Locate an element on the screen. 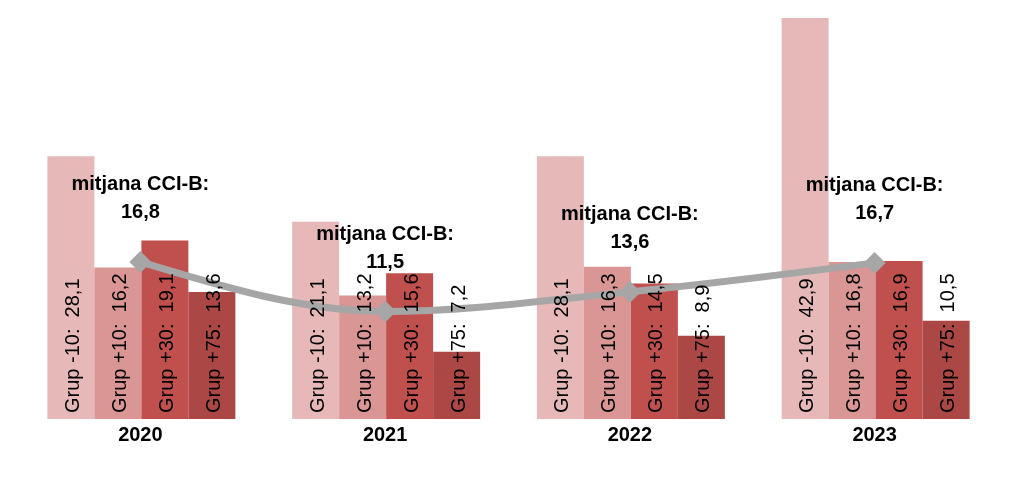 This screenshot has width=1015, height=477. text: Grup +10: 16,3 is located at coordinates (608, 343).